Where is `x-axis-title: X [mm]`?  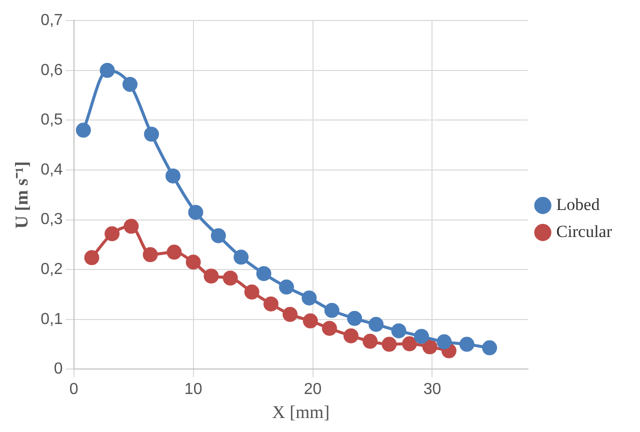 x-axis-title: X [mm] is located at coordinates (301, 412).